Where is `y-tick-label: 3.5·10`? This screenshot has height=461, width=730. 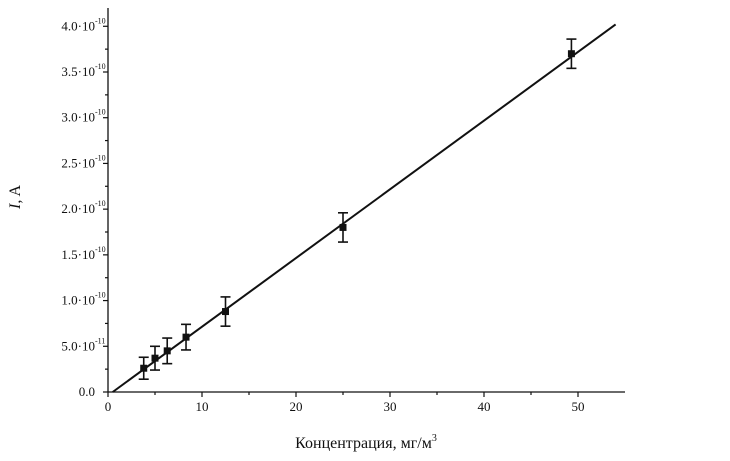
y-tick-label: 3.5·10 is located at coordinates (78, 71).